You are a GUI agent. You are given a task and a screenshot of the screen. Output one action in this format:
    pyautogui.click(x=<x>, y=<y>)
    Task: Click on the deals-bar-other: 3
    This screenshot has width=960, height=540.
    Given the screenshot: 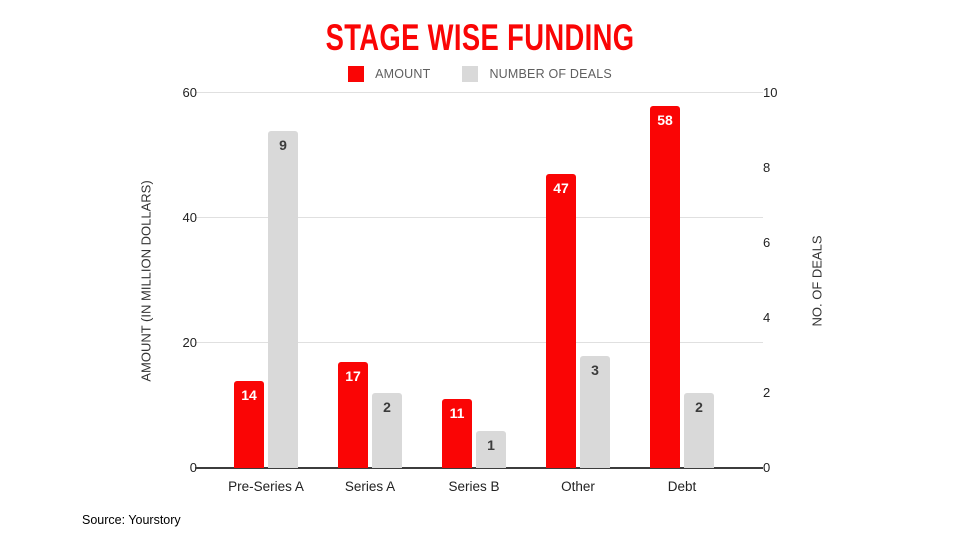 What is the action you would take?
    pyautogui.click(x=595, y=411)
    